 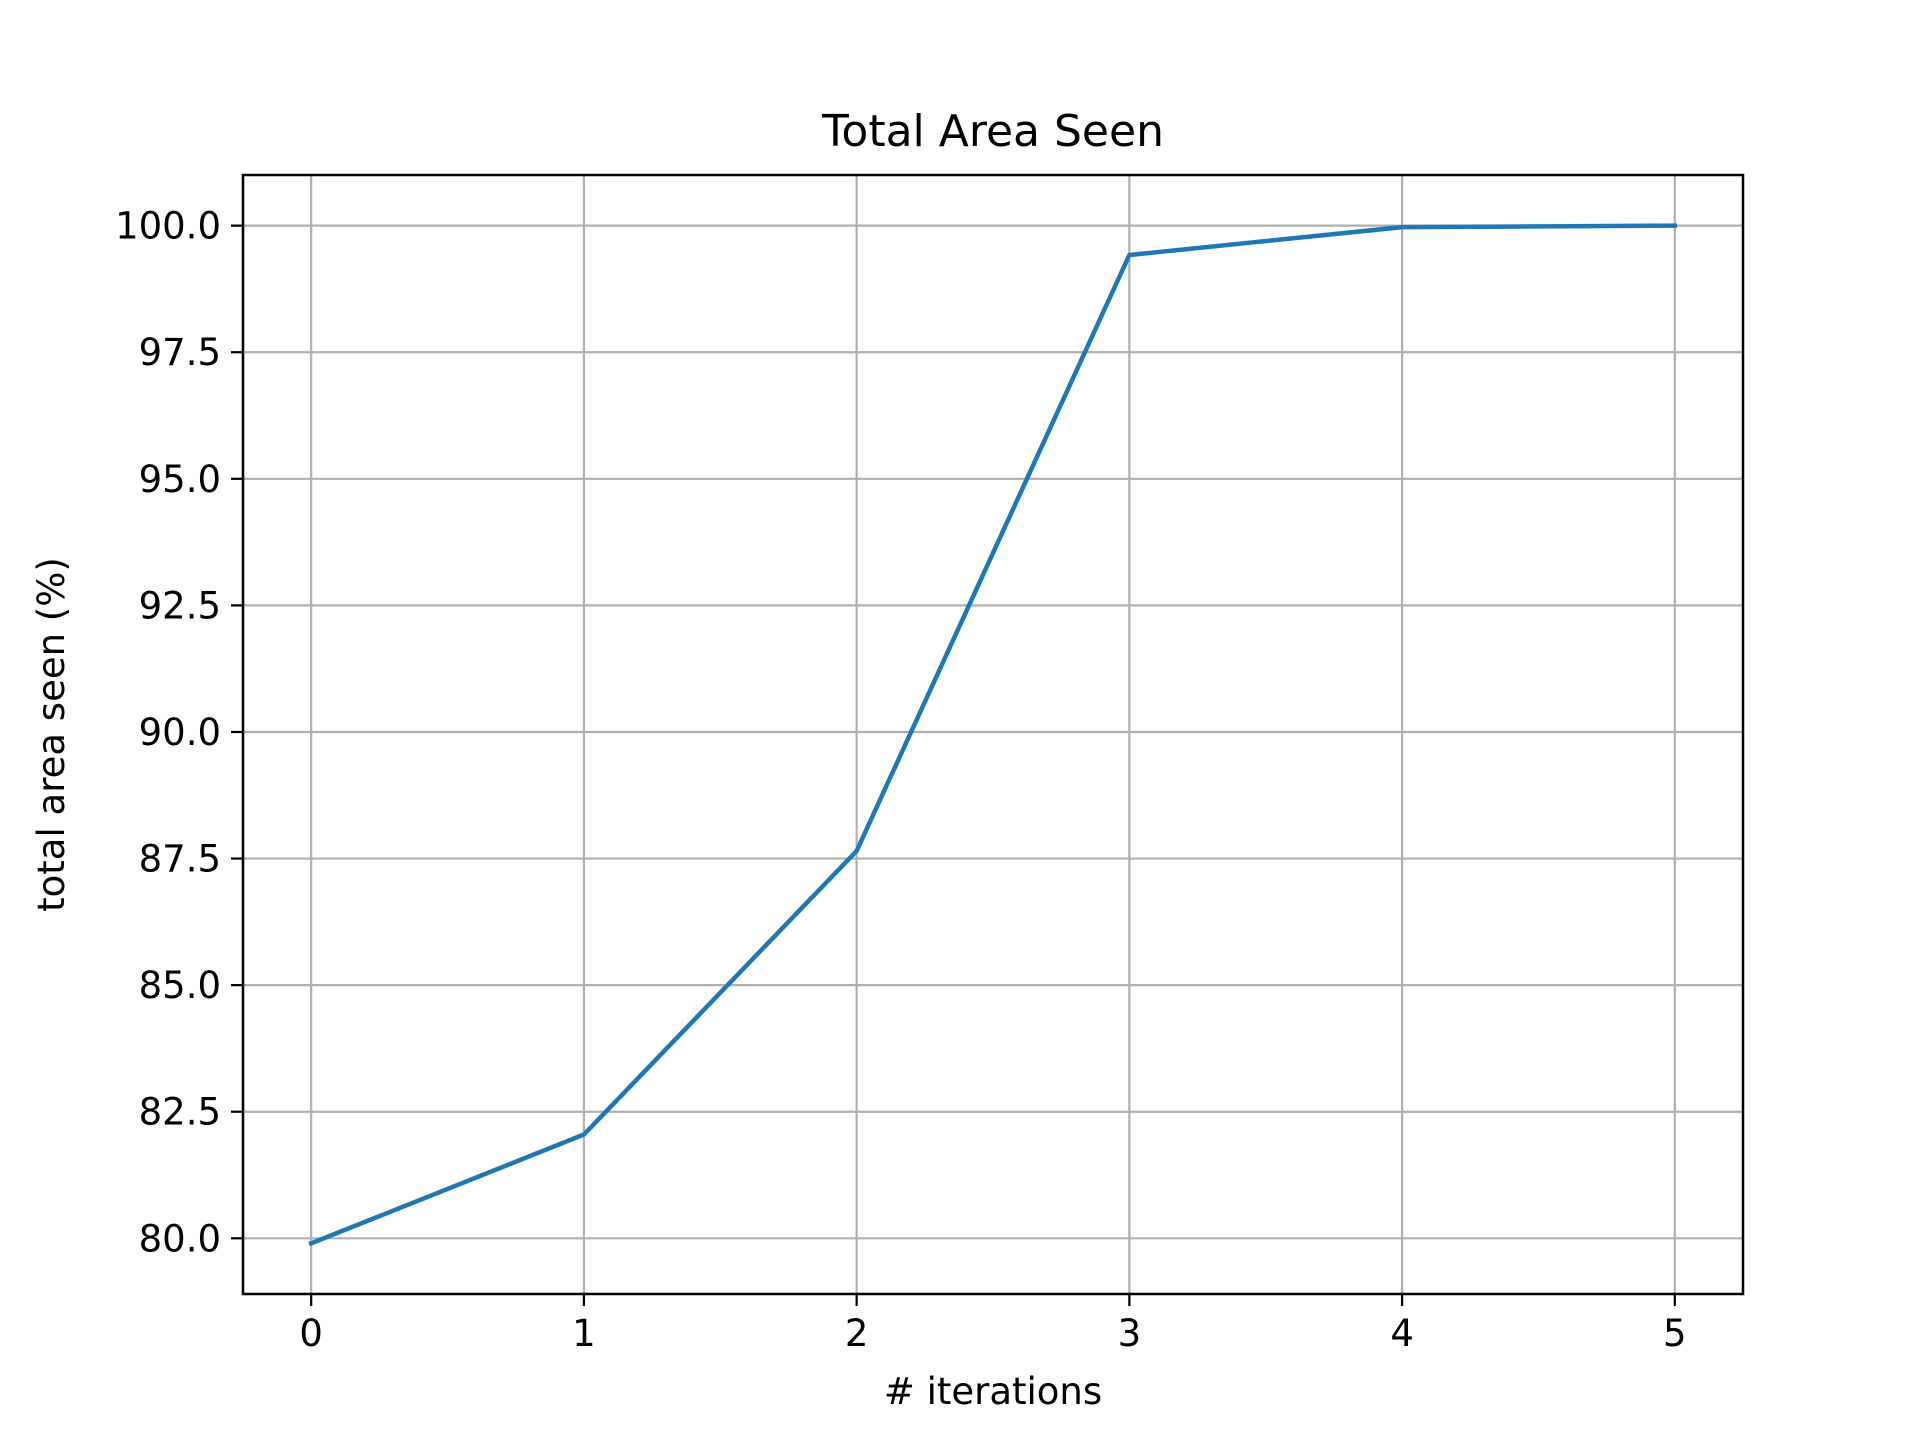 I want to click on y-tick-label: 100.0, so click(x=168, y=226).